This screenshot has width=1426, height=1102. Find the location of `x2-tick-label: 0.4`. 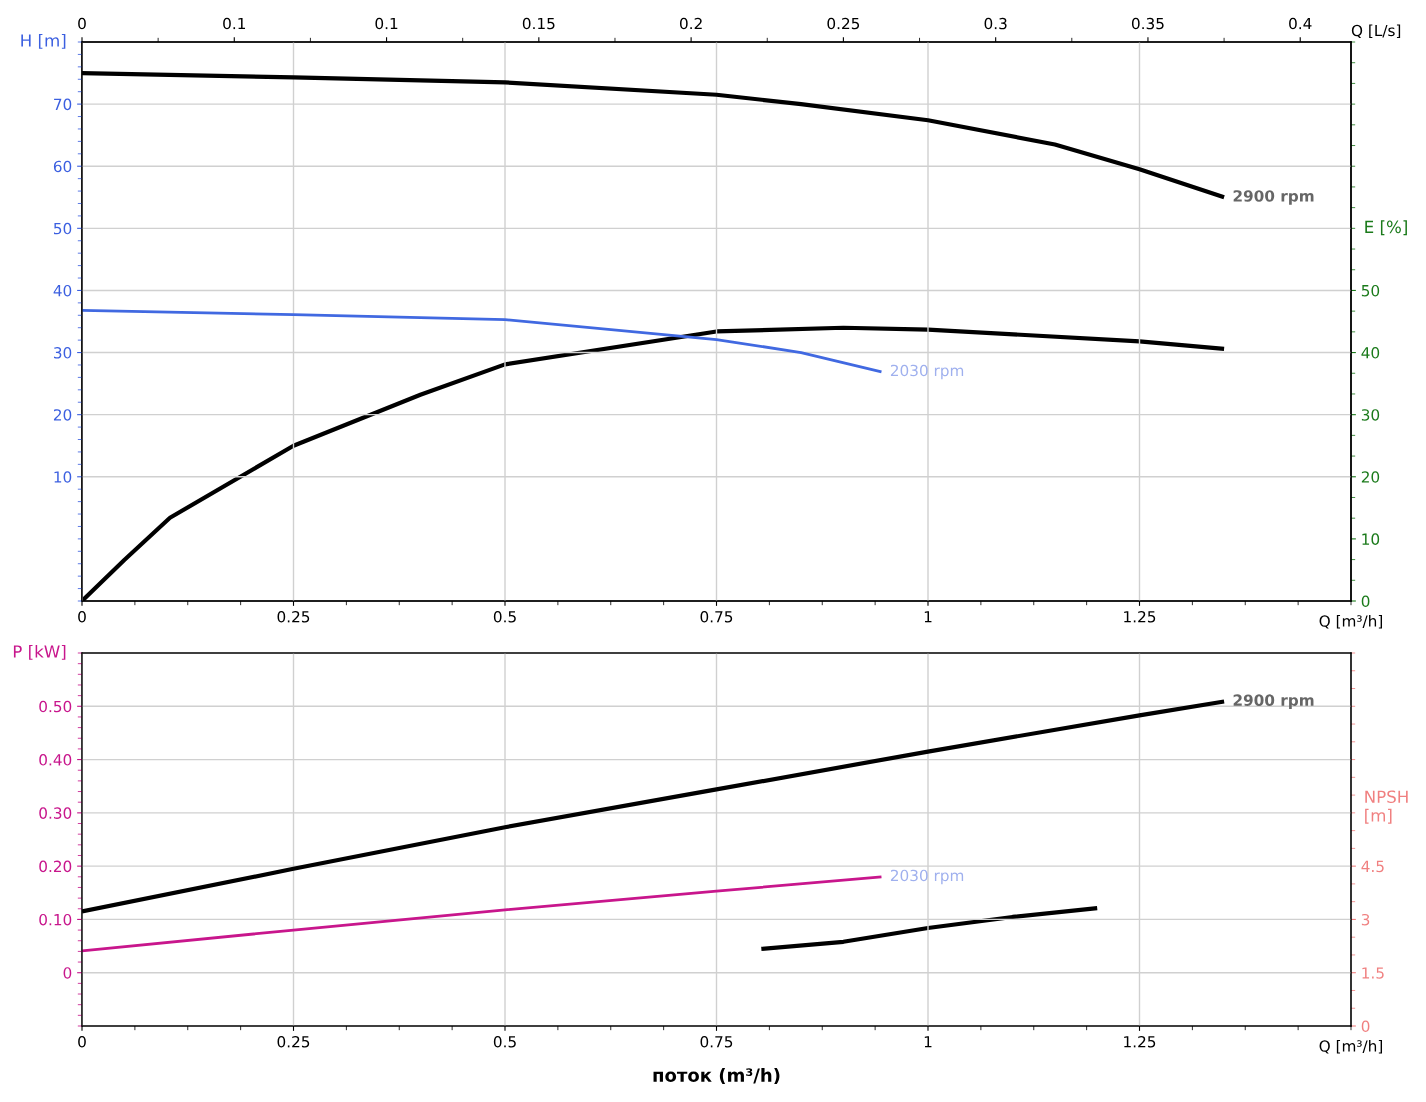

x2-tick-label: 0.4 is located at coordinates (1300, 23).